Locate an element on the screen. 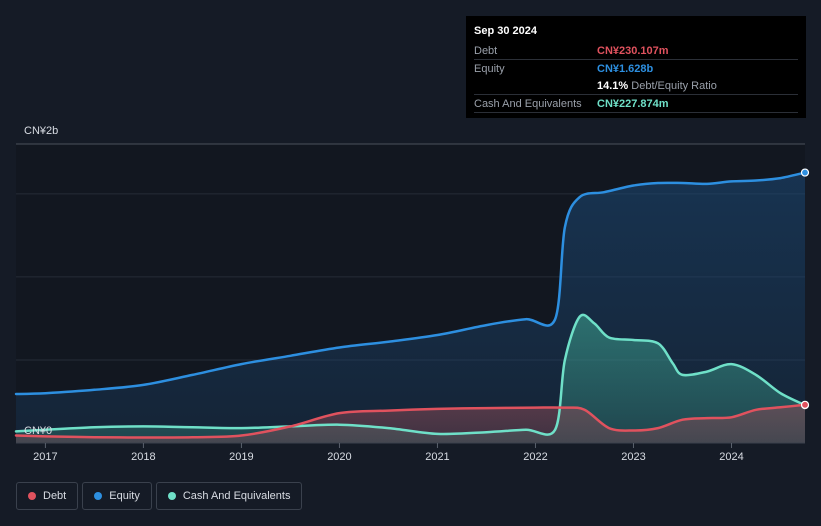 Image resolution: width=821 pixels, height=526 pixels. x-tick-label: 2023 is located at coordinates (633, 457).